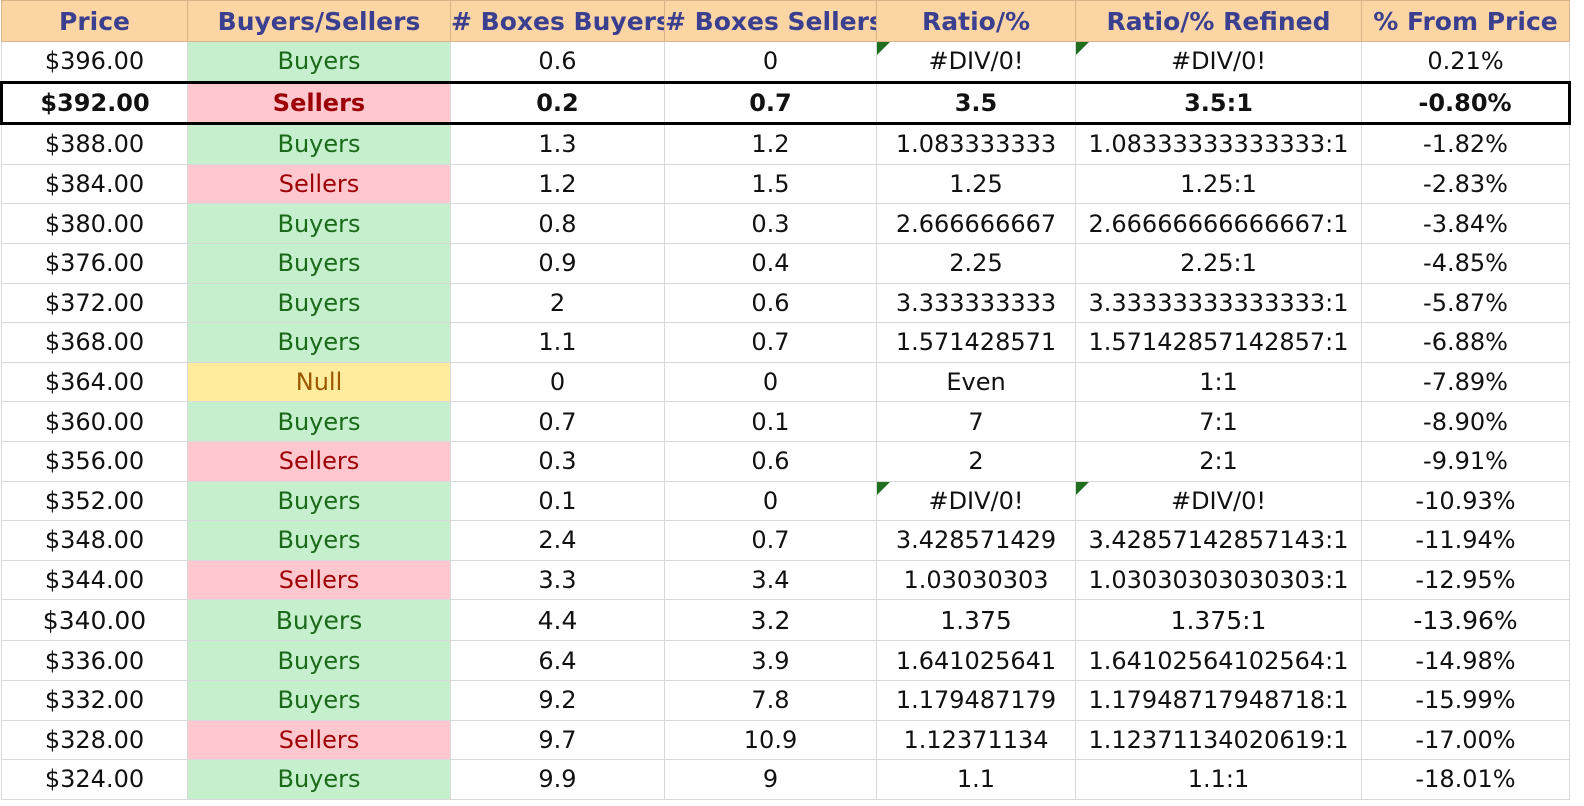 The width and height of the screenshot is (1584, 806). What do you see at coordinates (557, 501) in the screenshot?
I see `boxes-buyers-cell: 0.1` at bounding box center [557, 501].